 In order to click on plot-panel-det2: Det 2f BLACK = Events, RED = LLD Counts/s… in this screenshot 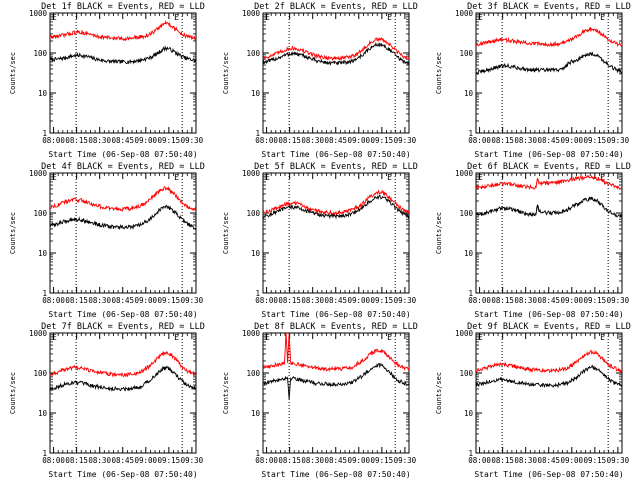, I will do `click(319, 80)`.